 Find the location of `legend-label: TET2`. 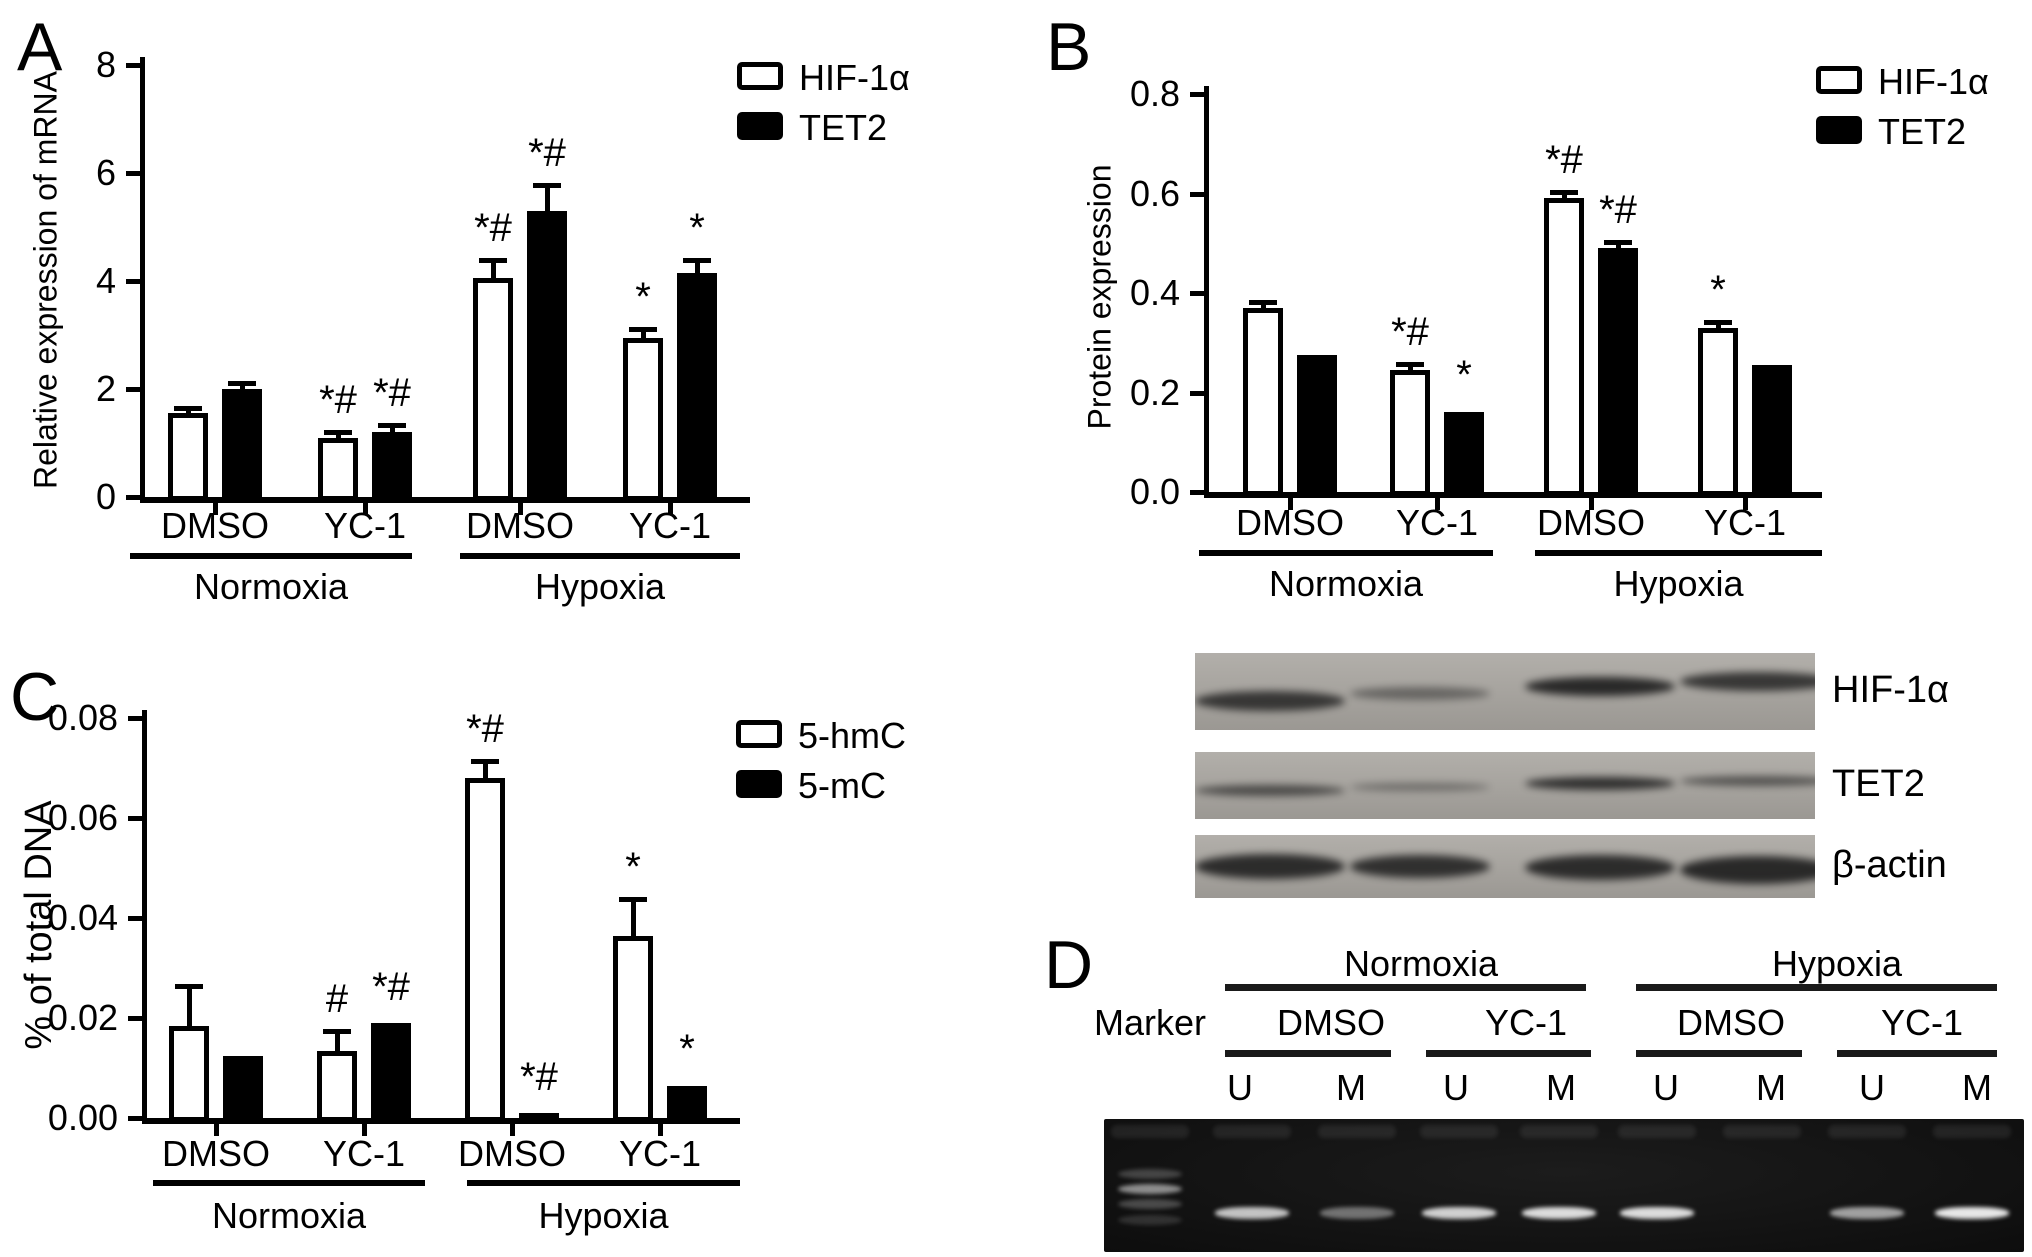

legend-label: TET2 is located at coordinates (843, 127).